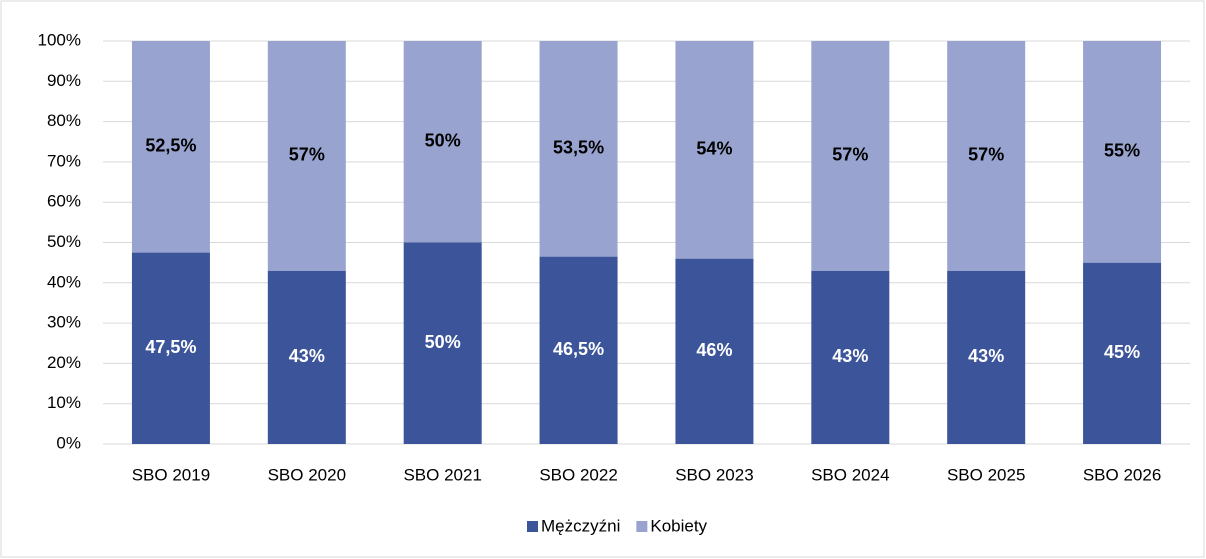 The height and width of the screenshot is (559, 1206). I want to click on y-tick-label: 70%, so click(64, 160).